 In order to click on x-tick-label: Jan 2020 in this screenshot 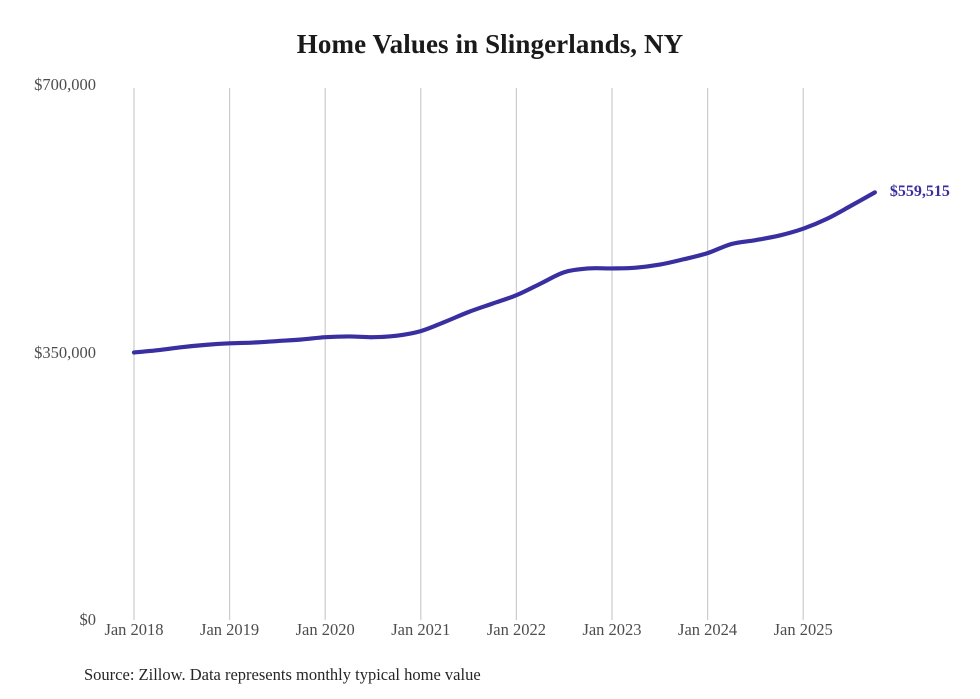, I will do `click(325, 629)`.